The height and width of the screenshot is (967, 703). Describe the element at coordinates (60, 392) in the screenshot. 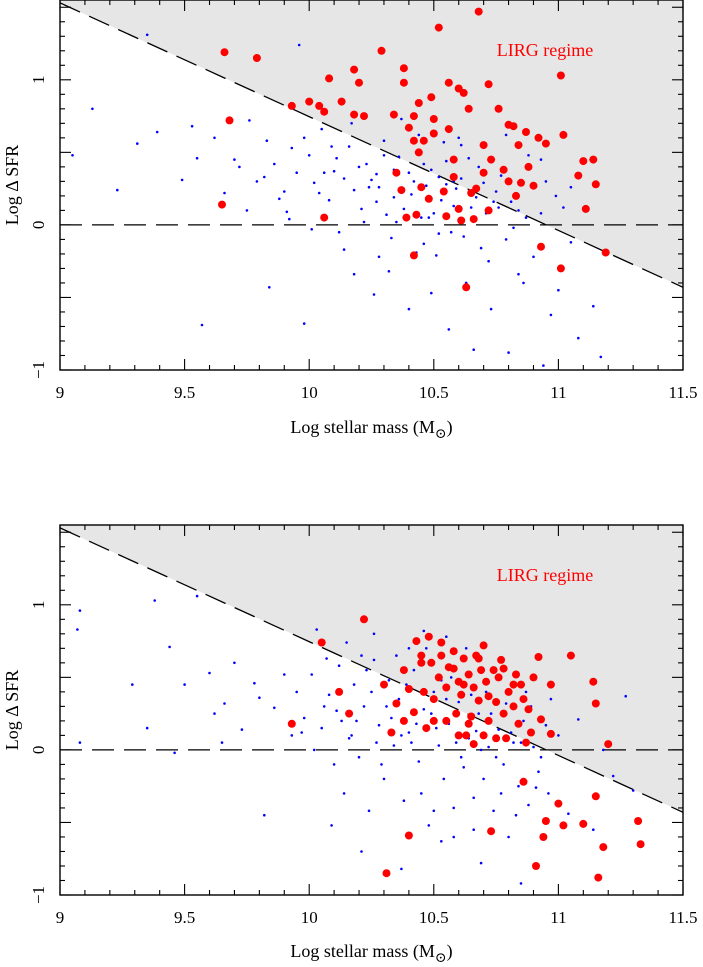

I see `x-tick-label: 9` at that location.